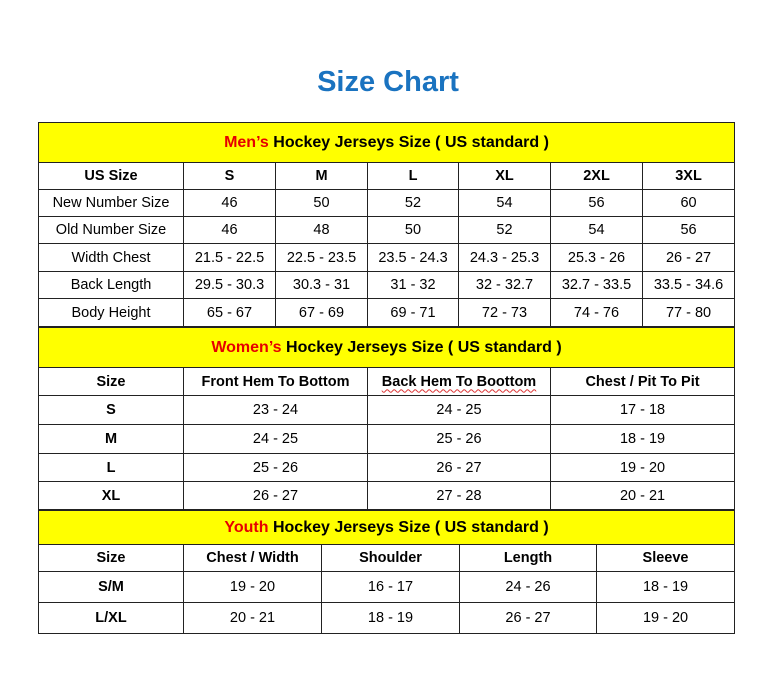  What do you see at coordinates (688, 285) in the screenshot?
I see `table-cell: 33.5 - 34.6` at bounding box center [688, 285].